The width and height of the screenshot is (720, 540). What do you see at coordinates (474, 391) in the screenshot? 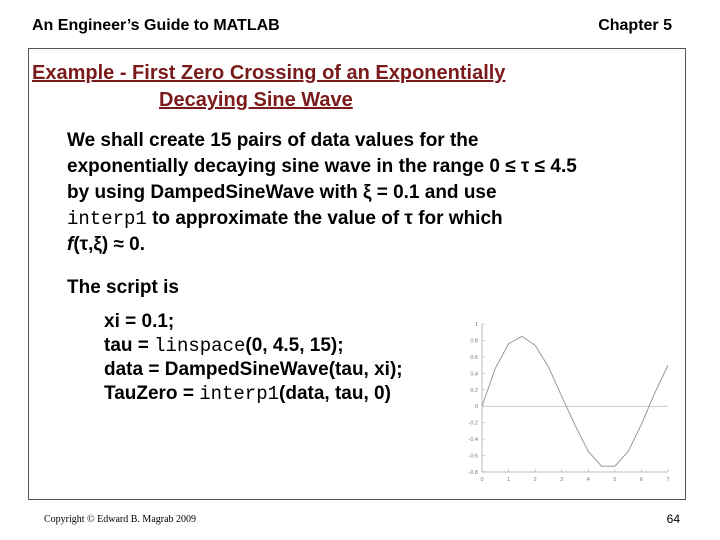
I see `y-tick-label: 0.2` at bounding box center [474, 391].